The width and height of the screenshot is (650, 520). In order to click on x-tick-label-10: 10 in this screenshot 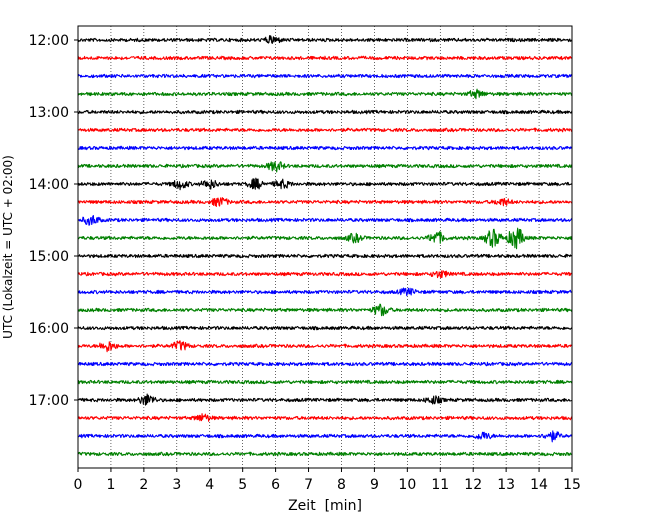, I will do `click(407, 485)`.